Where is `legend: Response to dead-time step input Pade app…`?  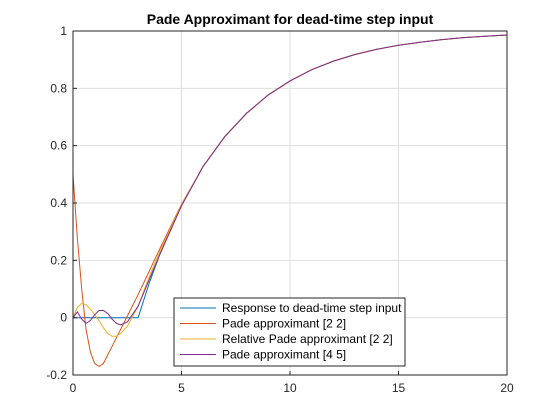 legend: Response to dead-time step input Pade app… is located at coordinates (289, 332).